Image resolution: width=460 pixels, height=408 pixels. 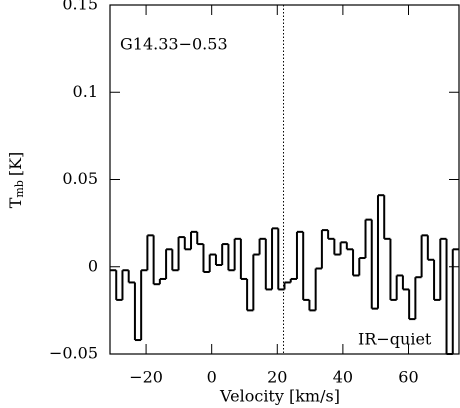 I want to click on x-axis-label: Velocity [km/s], so click(x=279, y=396).